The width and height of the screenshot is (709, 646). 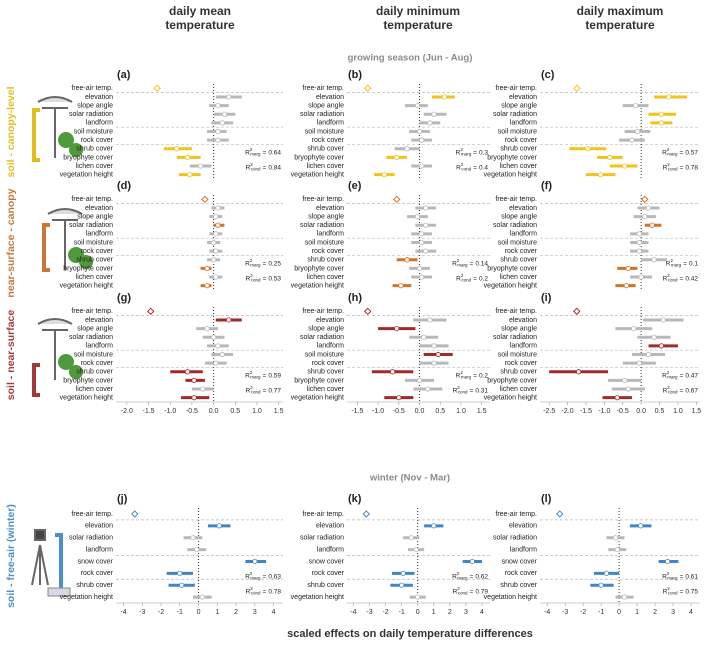 I want to click on snow-icon, so click(x=59, y=592).